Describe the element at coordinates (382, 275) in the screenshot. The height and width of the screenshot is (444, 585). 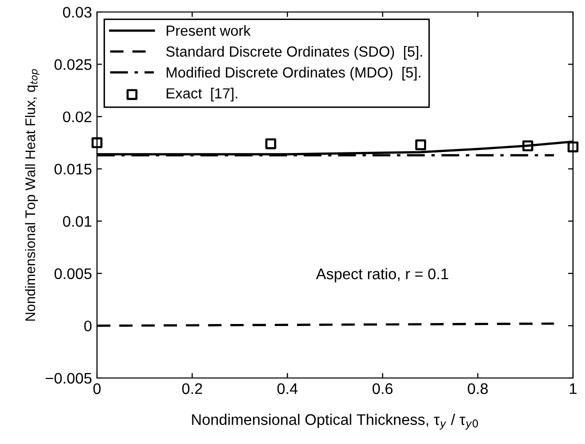
I see `annotation: Aspect ratio, r = 0.1` at that location.